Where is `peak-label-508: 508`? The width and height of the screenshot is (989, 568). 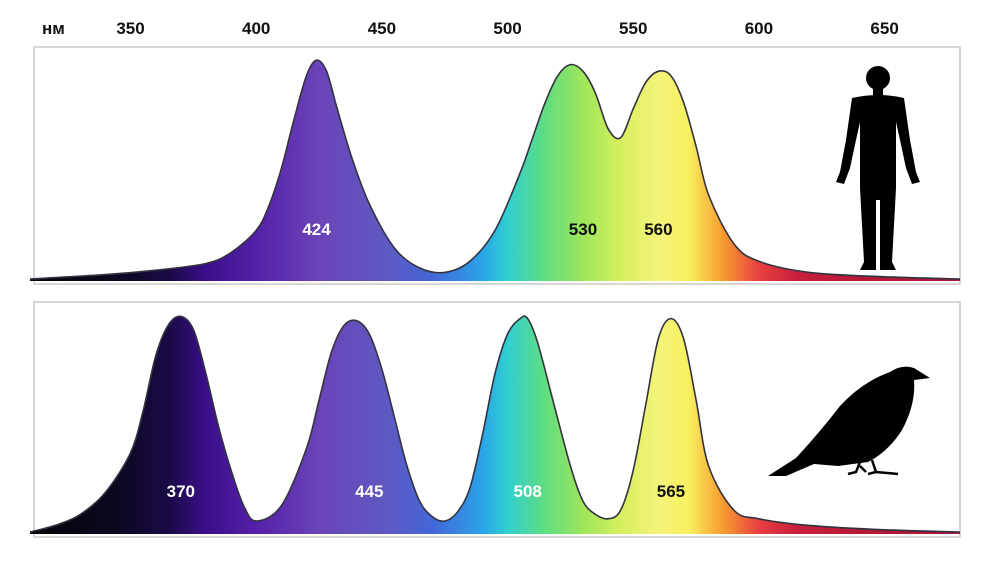 peak-label-508: 508 is located at coordinates (527, 491).